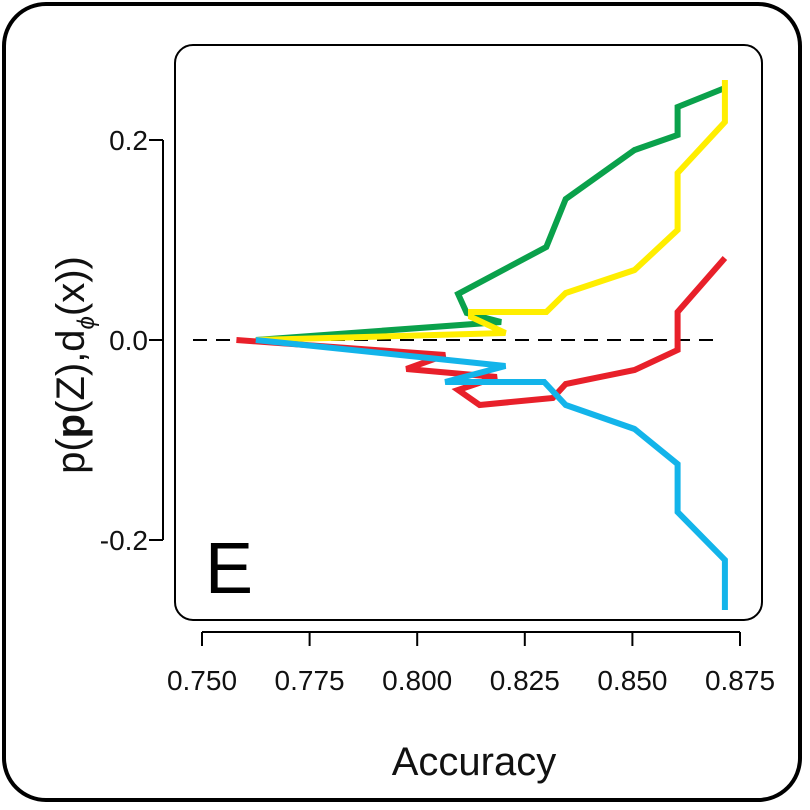 The height and width of the screenshot is (810, 810). What do you see at coordinates (128, 340) in the screenshot?
I see `y-tick-label: 0.0` at bounding box center [128, 340].